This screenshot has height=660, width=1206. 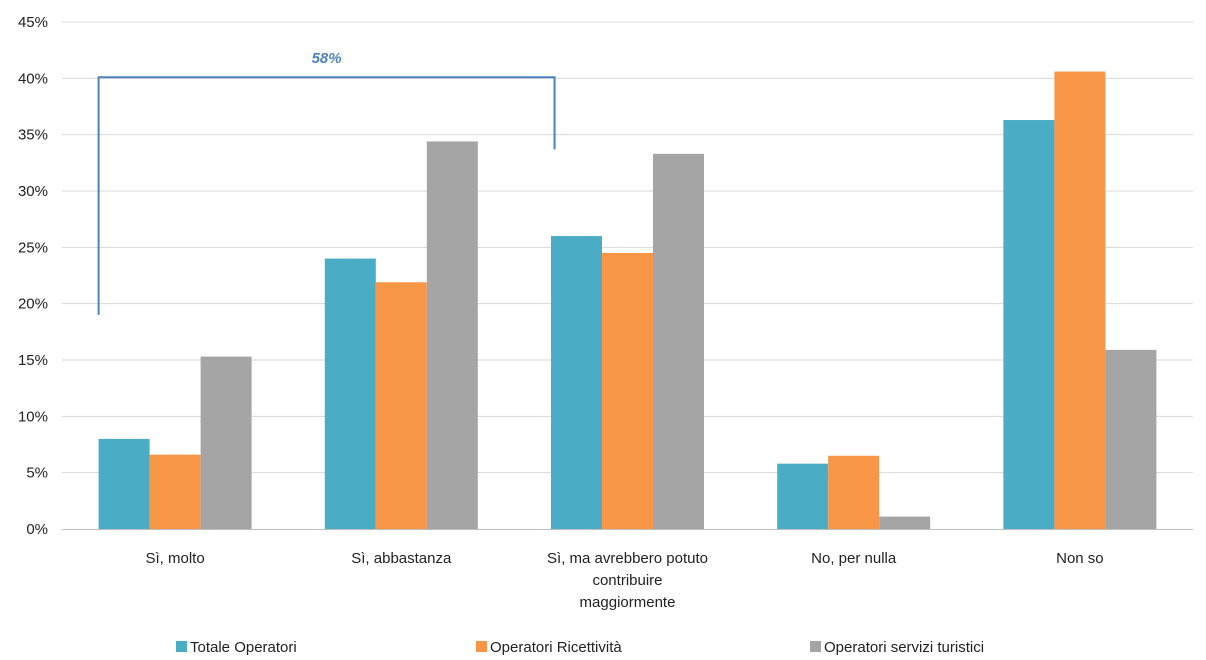 What do you see at coordinates (628, 602) in the screenshot?
I see `x-tick-label: maggiormente` at bounding box center [628, 602].